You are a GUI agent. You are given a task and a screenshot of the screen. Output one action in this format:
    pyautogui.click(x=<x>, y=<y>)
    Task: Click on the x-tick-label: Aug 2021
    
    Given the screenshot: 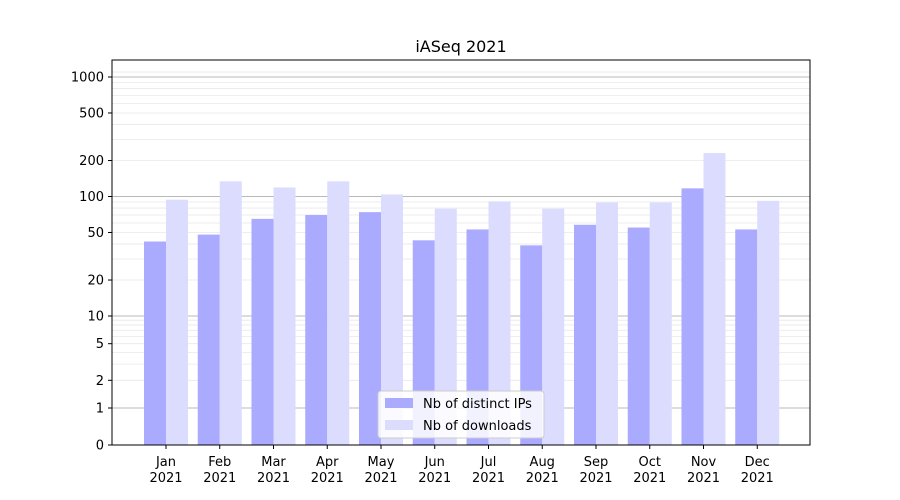 What is the action you would take?
    pyautogui.click(x=542, y=470)
    